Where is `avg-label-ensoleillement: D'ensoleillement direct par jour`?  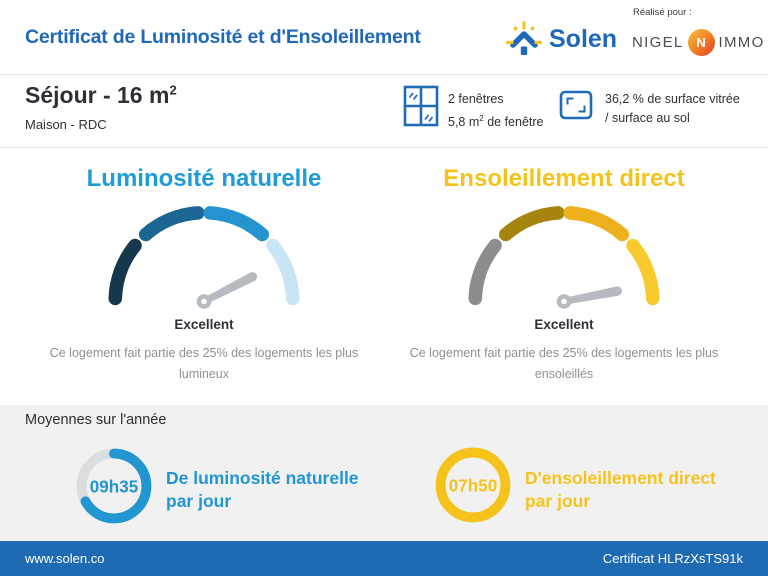
avg-label-ensoleillement: D'ensoleillement direct par jour is located at coordinates (620, 489).